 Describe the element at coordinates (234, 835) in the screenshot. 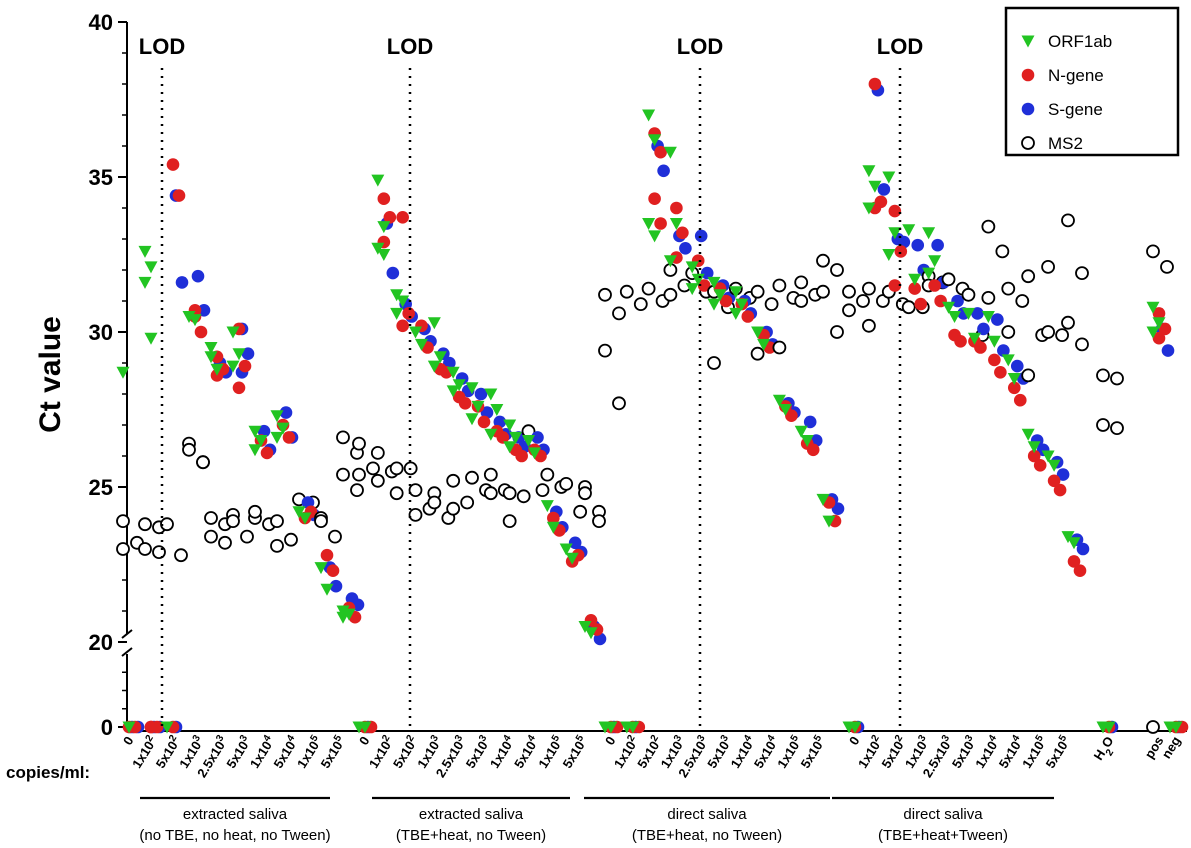

I see `group-sublabel: (no TBE, no heat, no Tween)` at that location.